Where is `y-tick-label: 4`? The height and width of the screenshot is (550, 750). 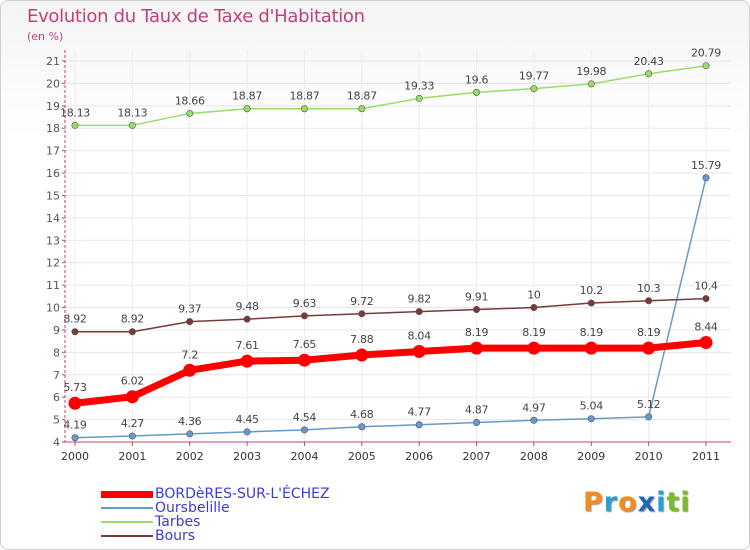
y-tick-label: 4 is located at coordinates (56, 442).